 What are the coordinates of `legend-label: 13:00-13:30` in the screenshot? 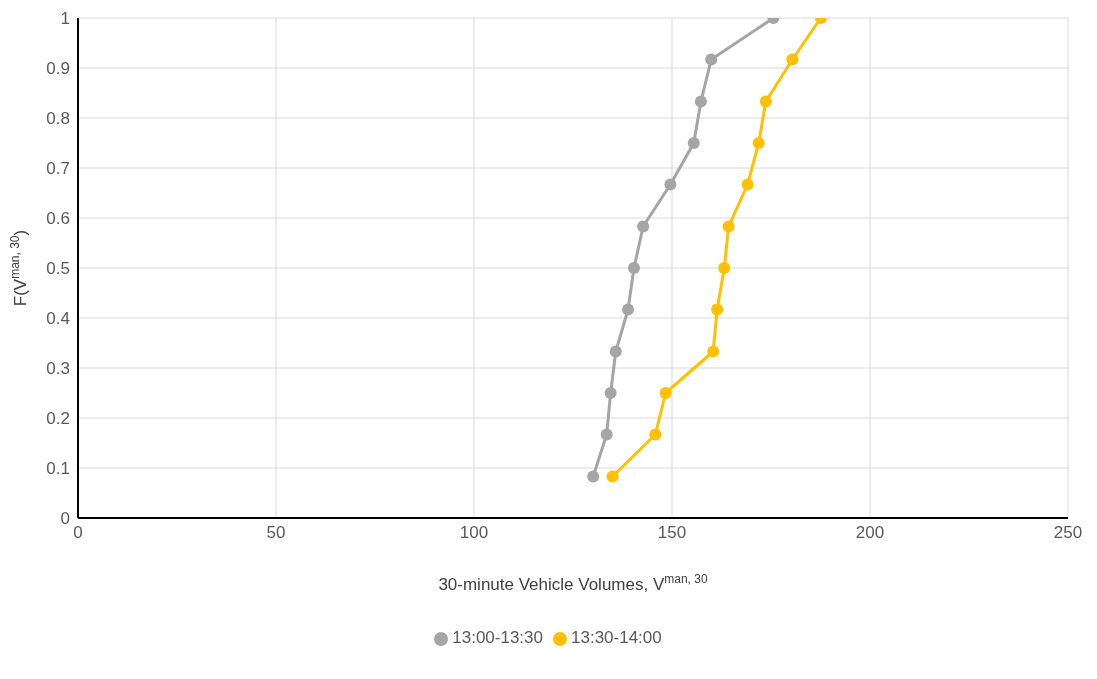 It's located at (497, 637).